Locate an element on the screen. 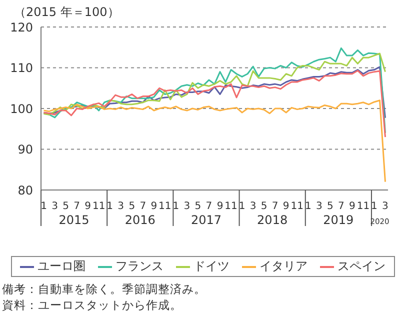 This screenshot has height=320, width=405. y-tick-label: 110 is located at coordinates (21, 68).